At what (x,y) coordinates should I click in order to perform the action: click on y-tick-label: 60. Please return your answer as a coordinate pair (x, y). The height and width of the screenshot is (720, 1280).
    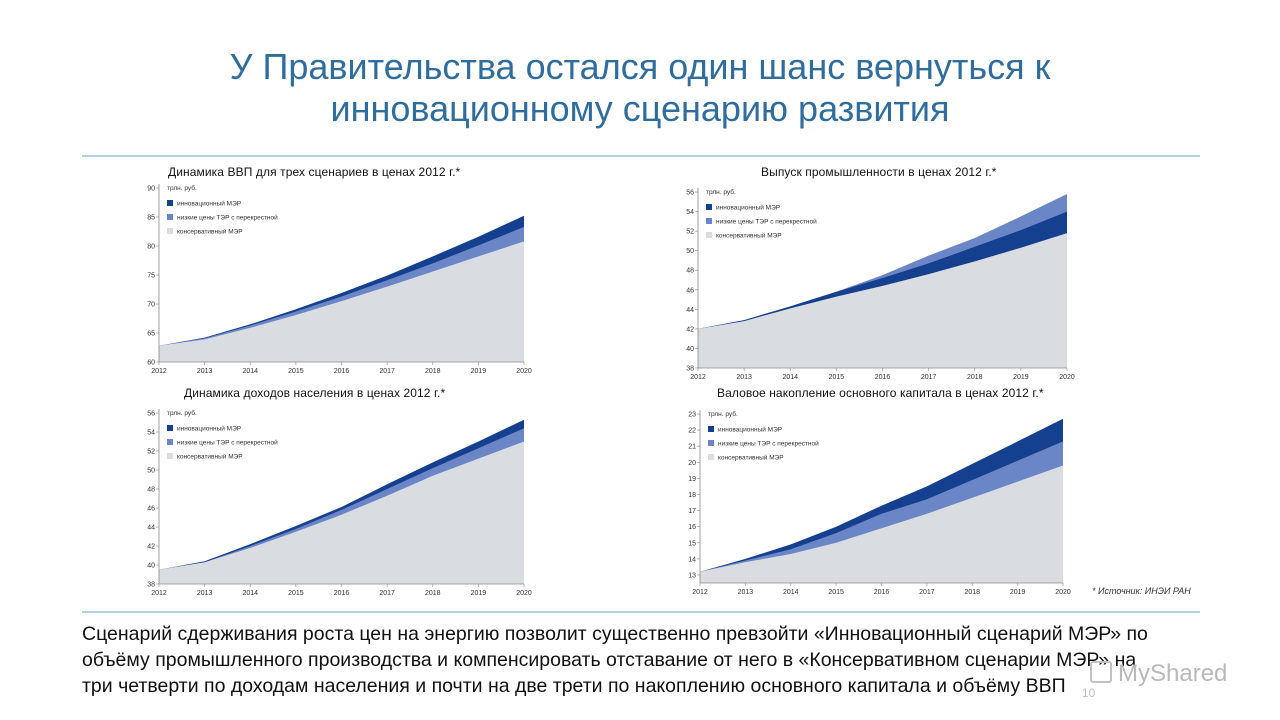
    Looking at the image, I should click on (151, 363).